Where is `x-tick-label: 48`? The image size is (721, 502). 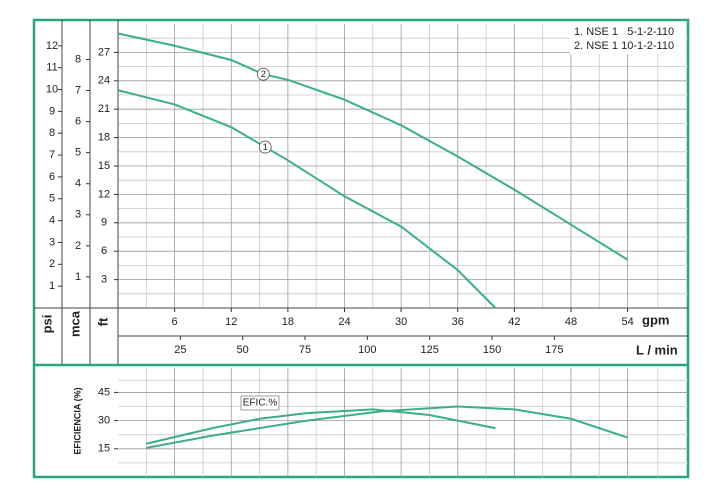
x-tick-label: 48 is located at coordinates (571, 322).